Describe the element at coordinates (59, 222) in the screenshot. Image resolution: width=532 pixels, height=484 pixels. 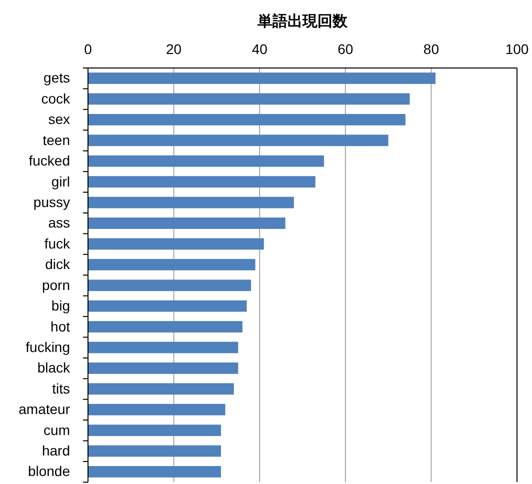
I see `y-tick-label: ass` at that location.